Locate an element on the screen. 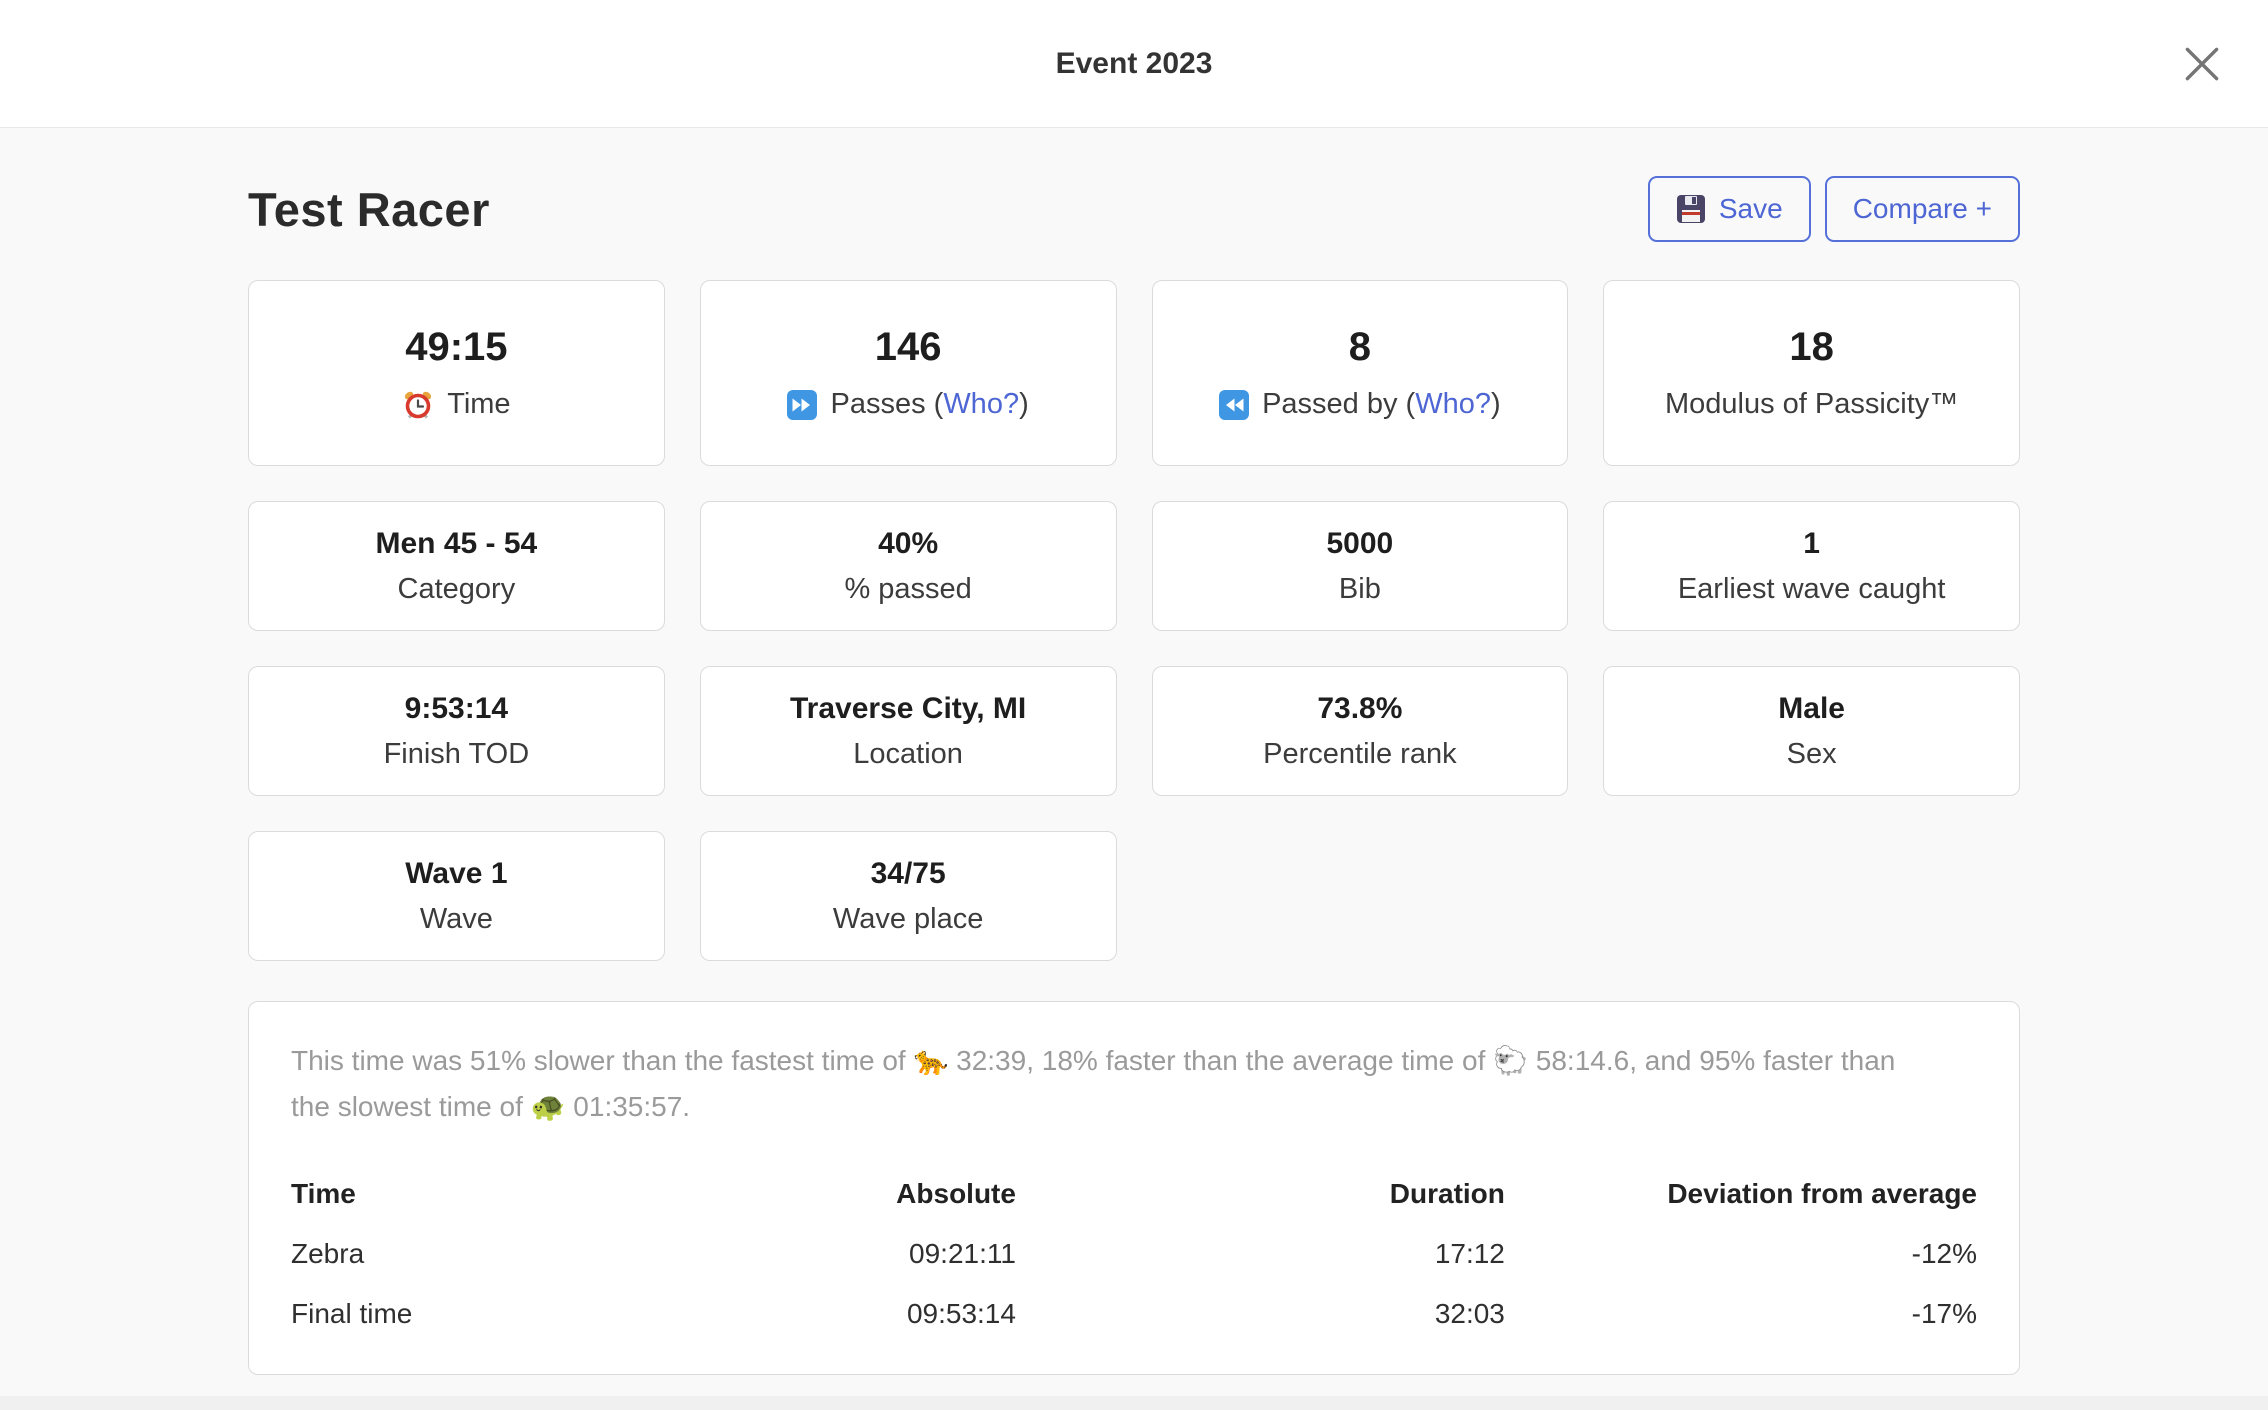  stat-value: 8 is located at coordinates (1359, 347).